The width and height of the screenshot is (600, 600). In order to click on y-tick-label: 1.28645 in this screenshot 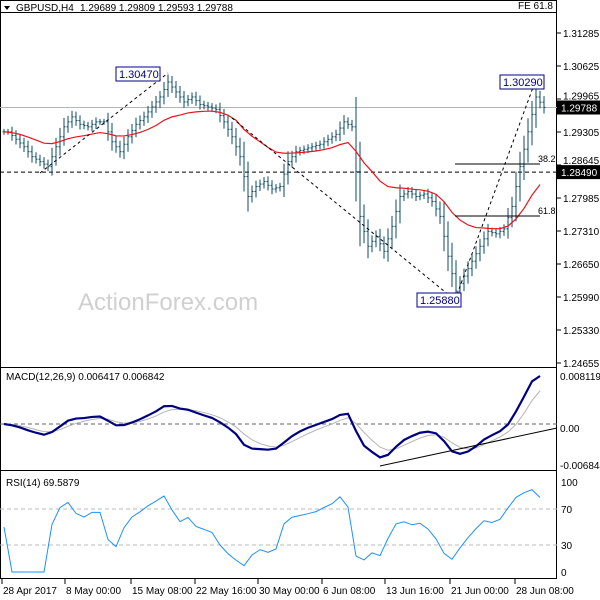, I will do `click(581, 161)`.